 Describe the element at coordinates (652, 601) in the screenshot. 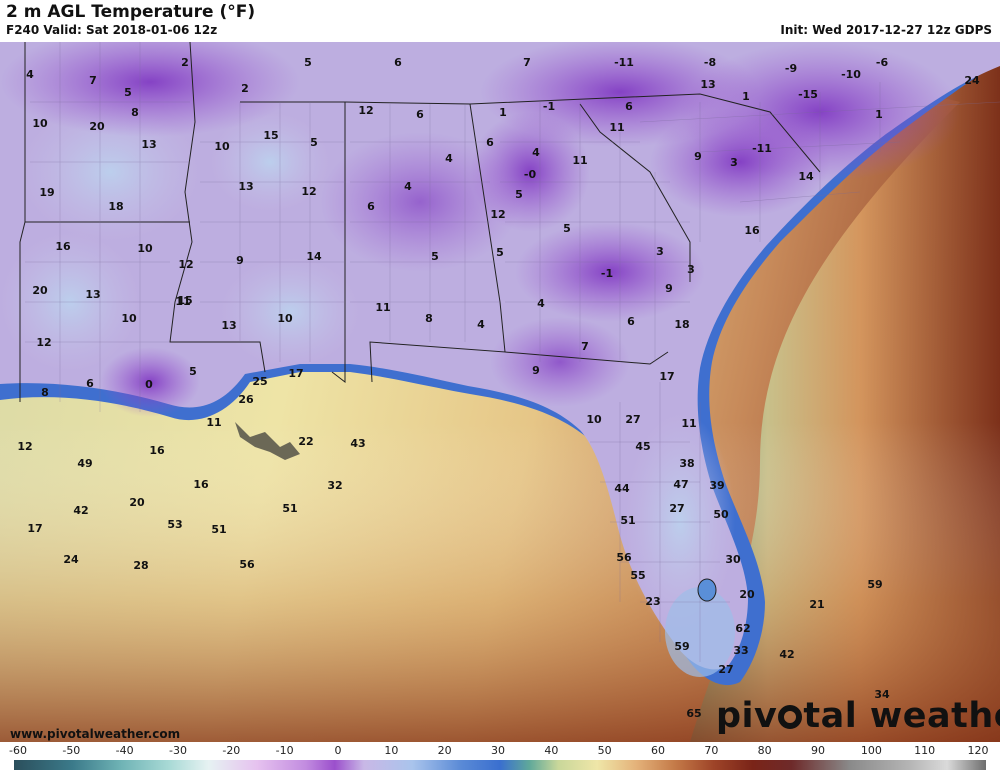

I see `map-value: 23` at that location.